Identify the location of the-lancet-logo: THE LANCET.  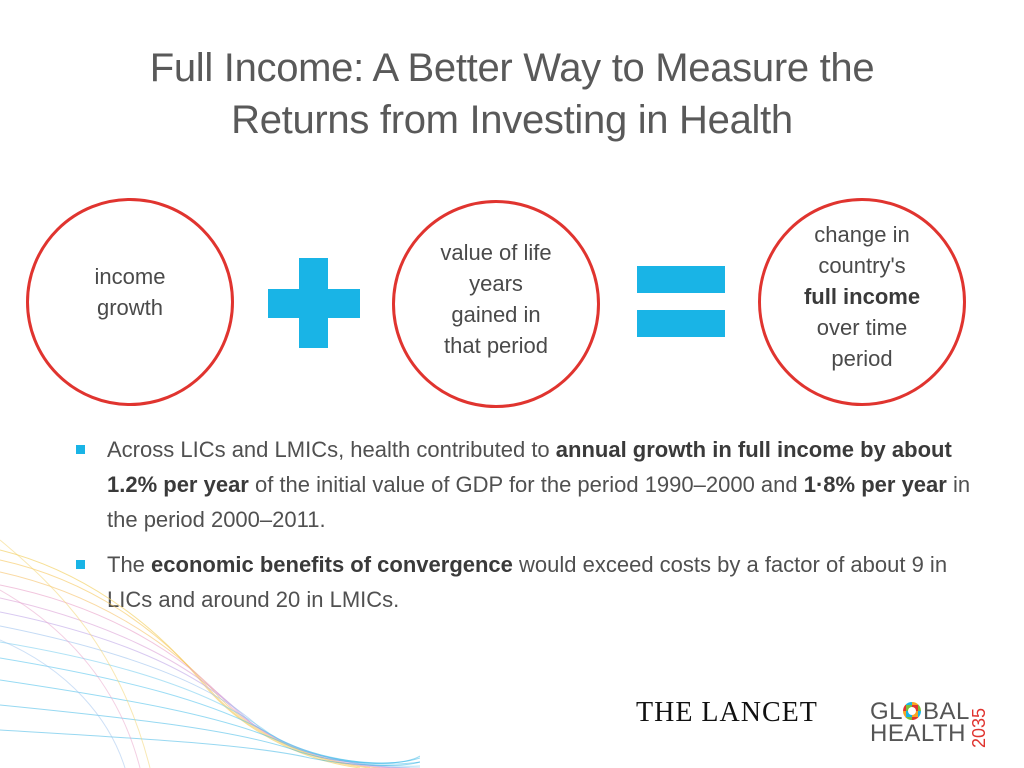
(727, 712).